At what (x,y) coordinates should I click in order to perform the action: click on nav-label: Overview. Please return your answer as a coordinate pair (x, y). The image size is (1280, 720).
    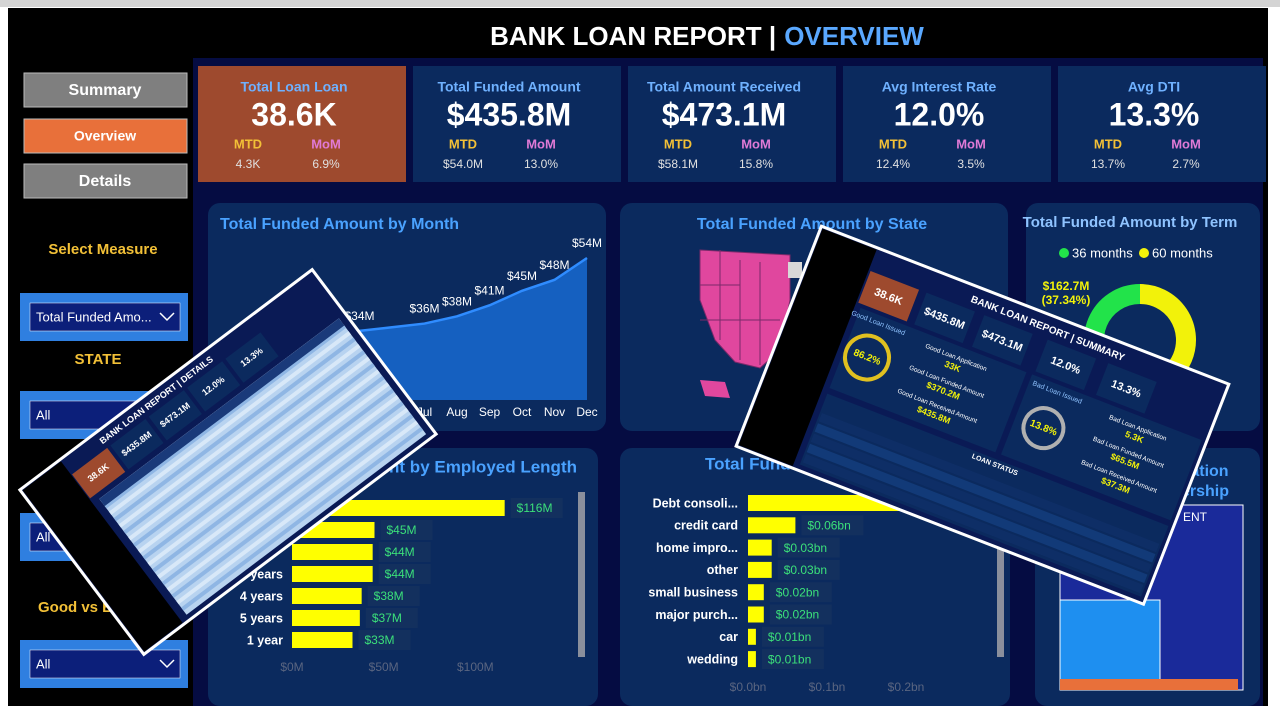
    Looking at the image, I should click on (105, 136).